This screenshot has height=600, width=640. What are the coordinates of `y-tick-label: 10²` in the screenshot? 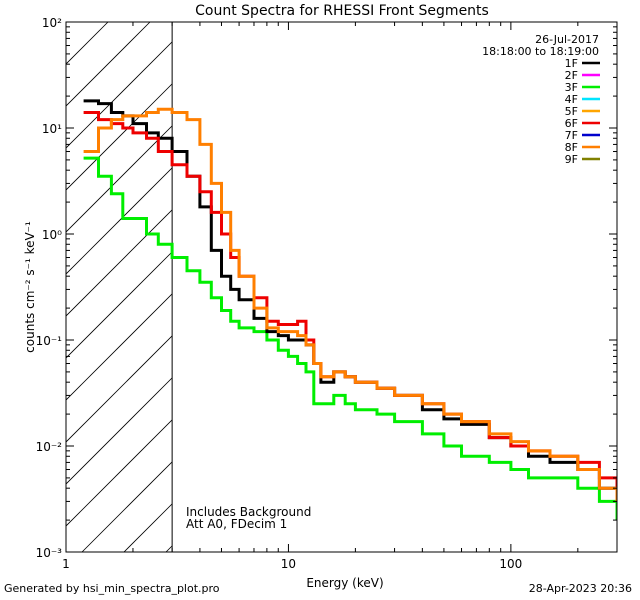 It's located at (52, 23).